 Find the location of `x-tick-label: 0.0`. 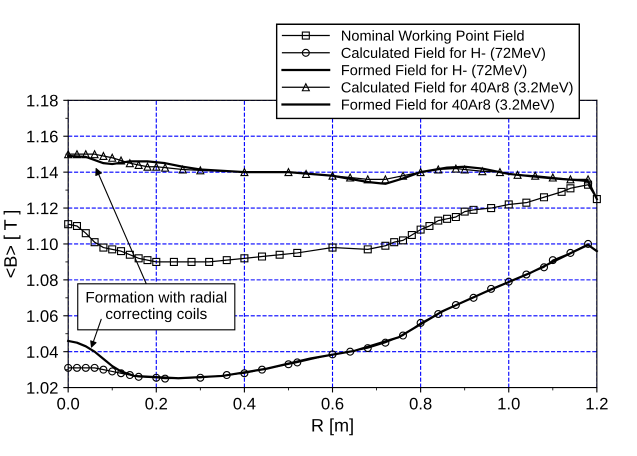

x-tick-label: 0.0 is located at coordinates (68, 404).